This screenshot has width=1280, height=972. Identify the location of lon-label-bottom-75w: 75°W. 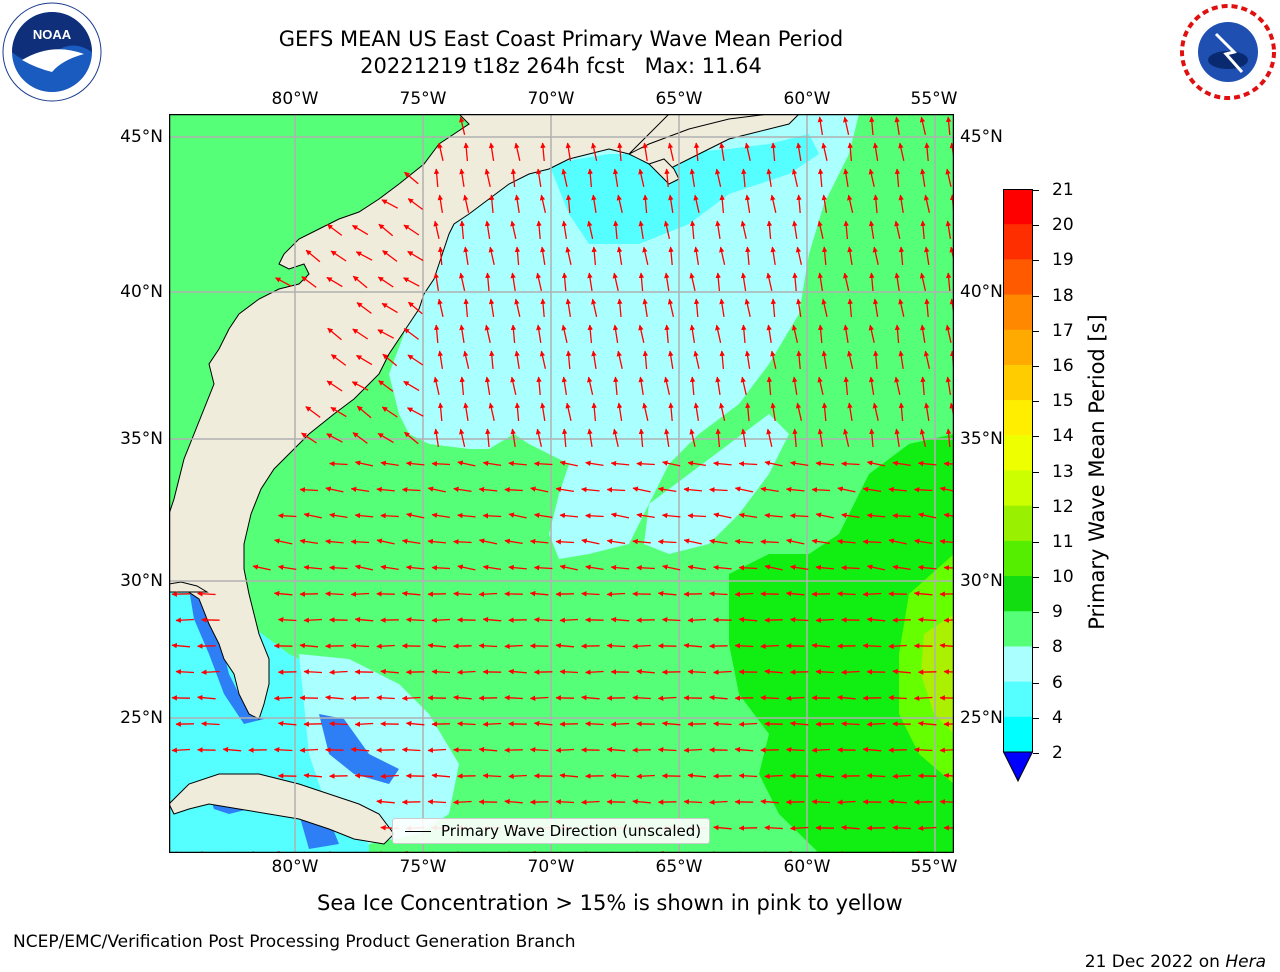
(423, 867).